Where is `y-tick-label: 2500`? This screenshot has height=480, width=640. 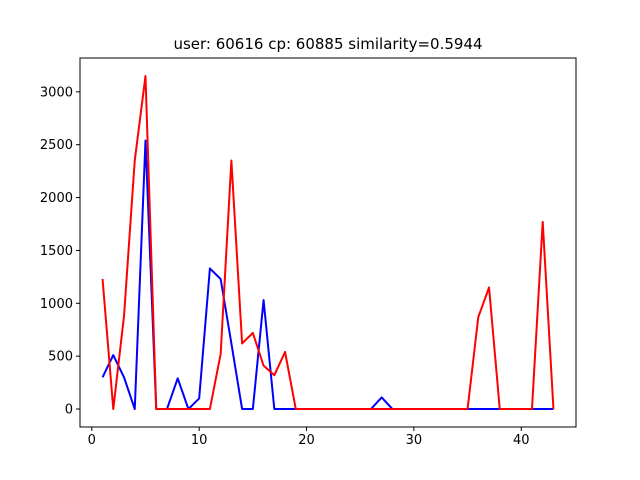
y-tick-label: 2500 is located at coordinates (56, 145).